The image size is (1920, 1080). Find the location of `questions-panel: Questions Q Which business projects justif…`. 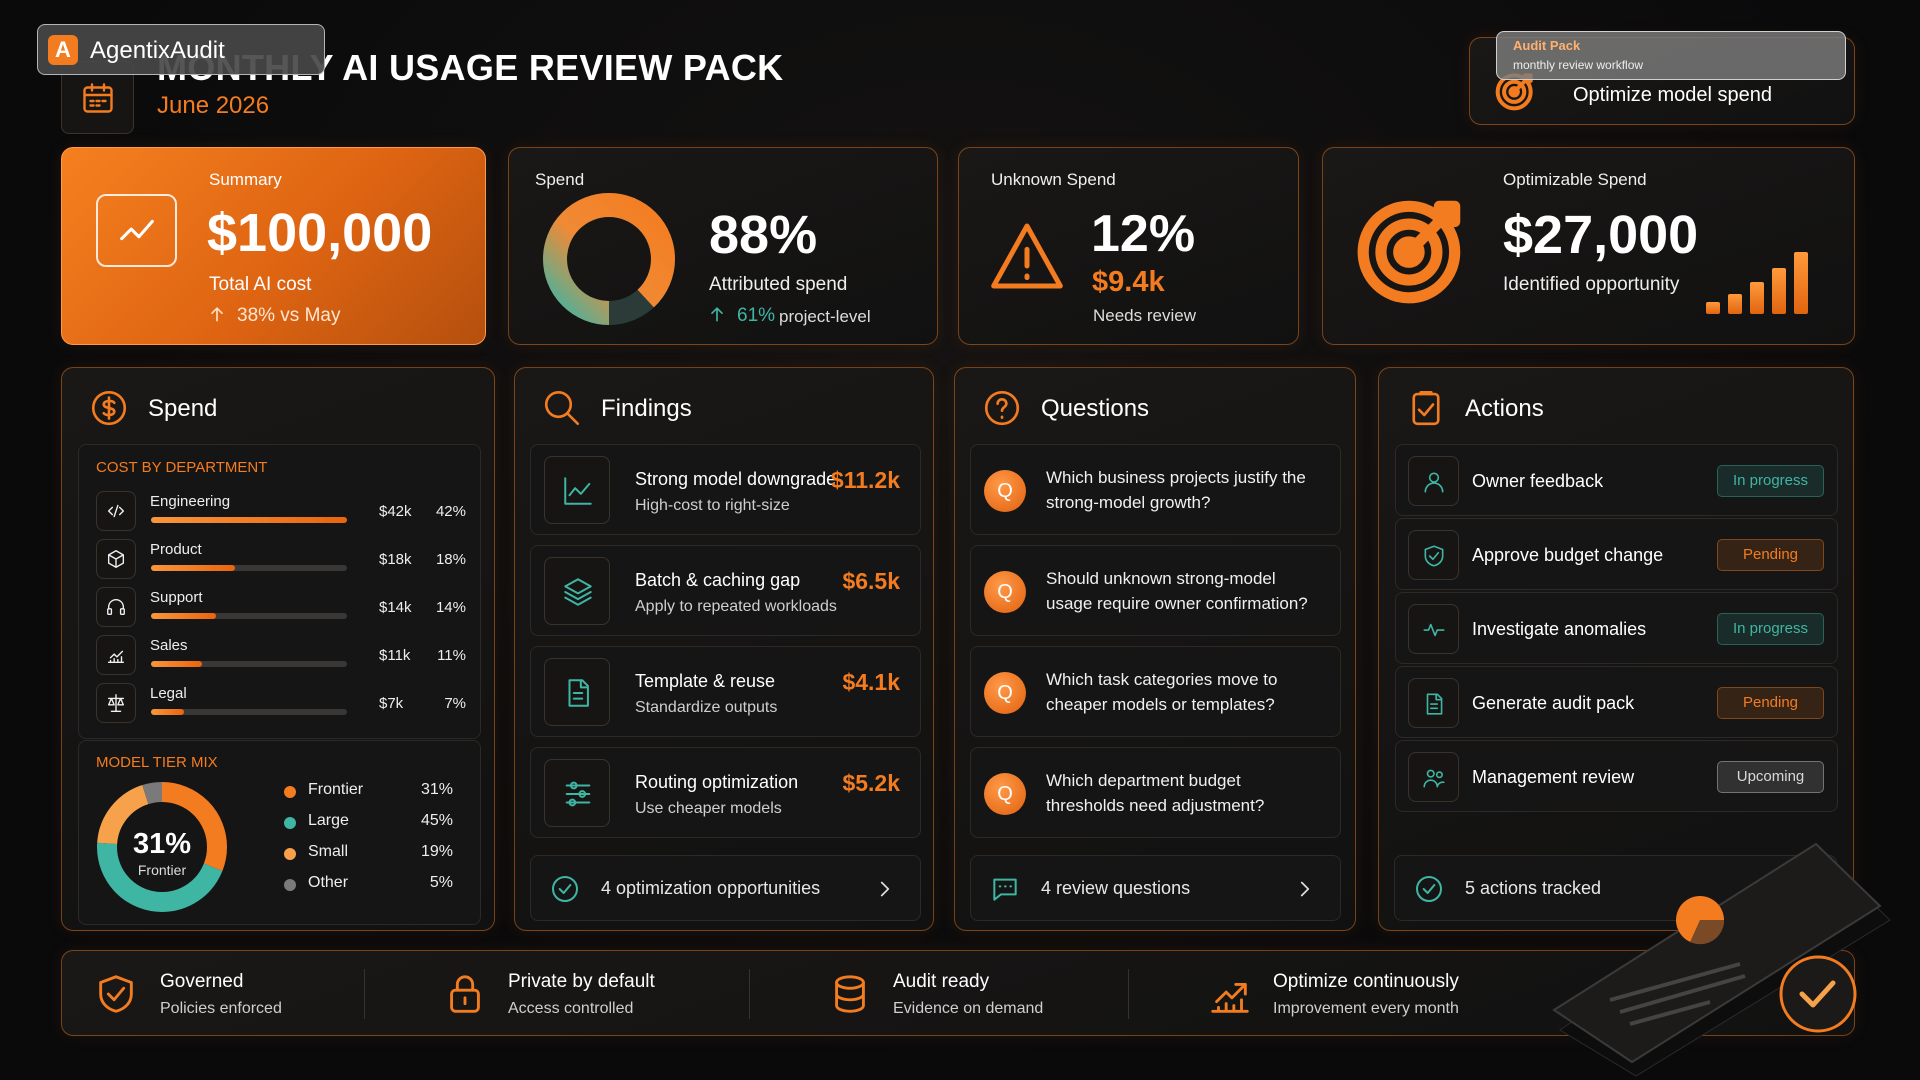

questions-panel: Questions Q Which business projects justif… is located at coordinates (1155, 649).